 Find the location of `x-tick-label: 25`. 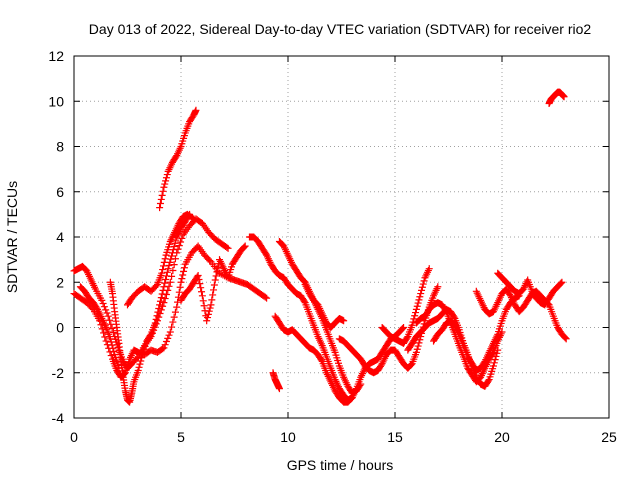

x-tick-label: 25 is located at coordinates (609, 437).